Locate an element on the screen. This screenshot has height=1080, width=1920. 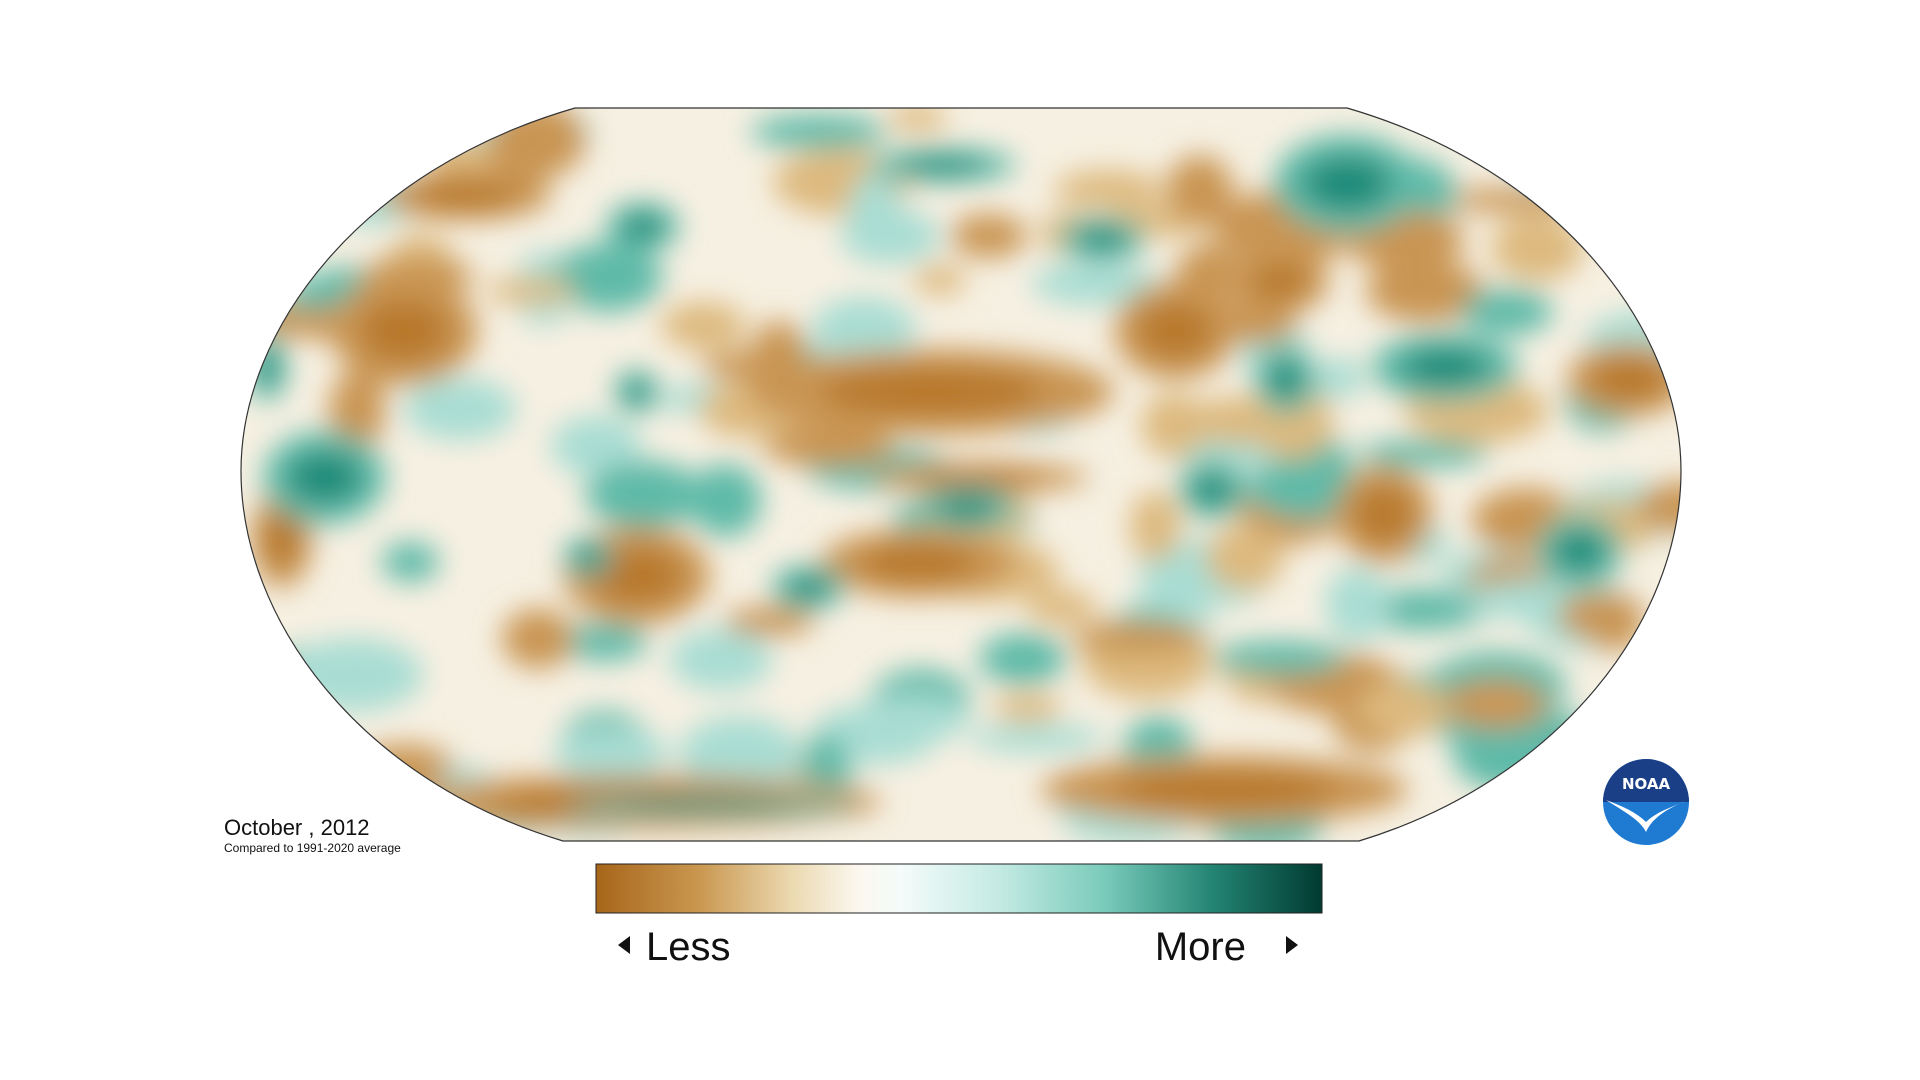
legend-high: More is located at coordinates (1200, 947).